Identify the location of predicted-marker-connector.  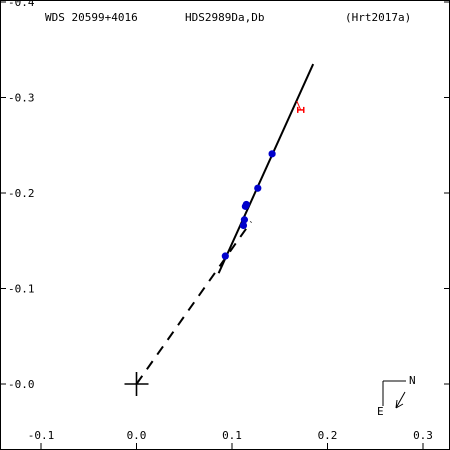
(299, 105).